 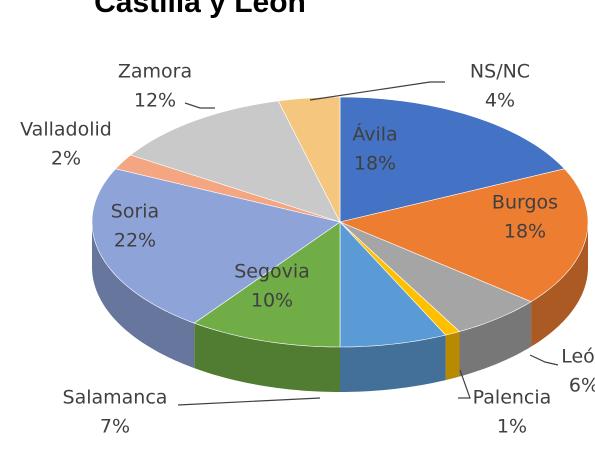 I want to click on slice-label: Palencia, so click(x=512, y=398).